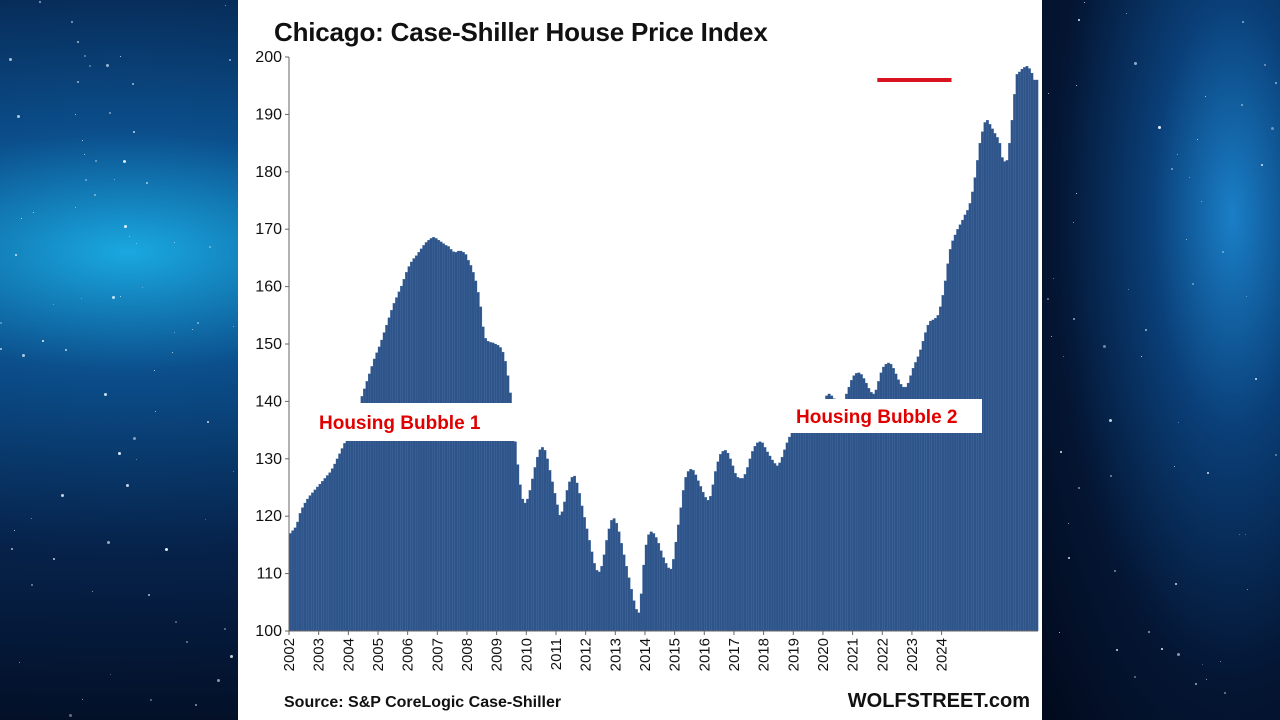 Image resolution: width=1280 pixels, height=720 pixels. I want to click on y-tick-label: 140, so click(268, 401).